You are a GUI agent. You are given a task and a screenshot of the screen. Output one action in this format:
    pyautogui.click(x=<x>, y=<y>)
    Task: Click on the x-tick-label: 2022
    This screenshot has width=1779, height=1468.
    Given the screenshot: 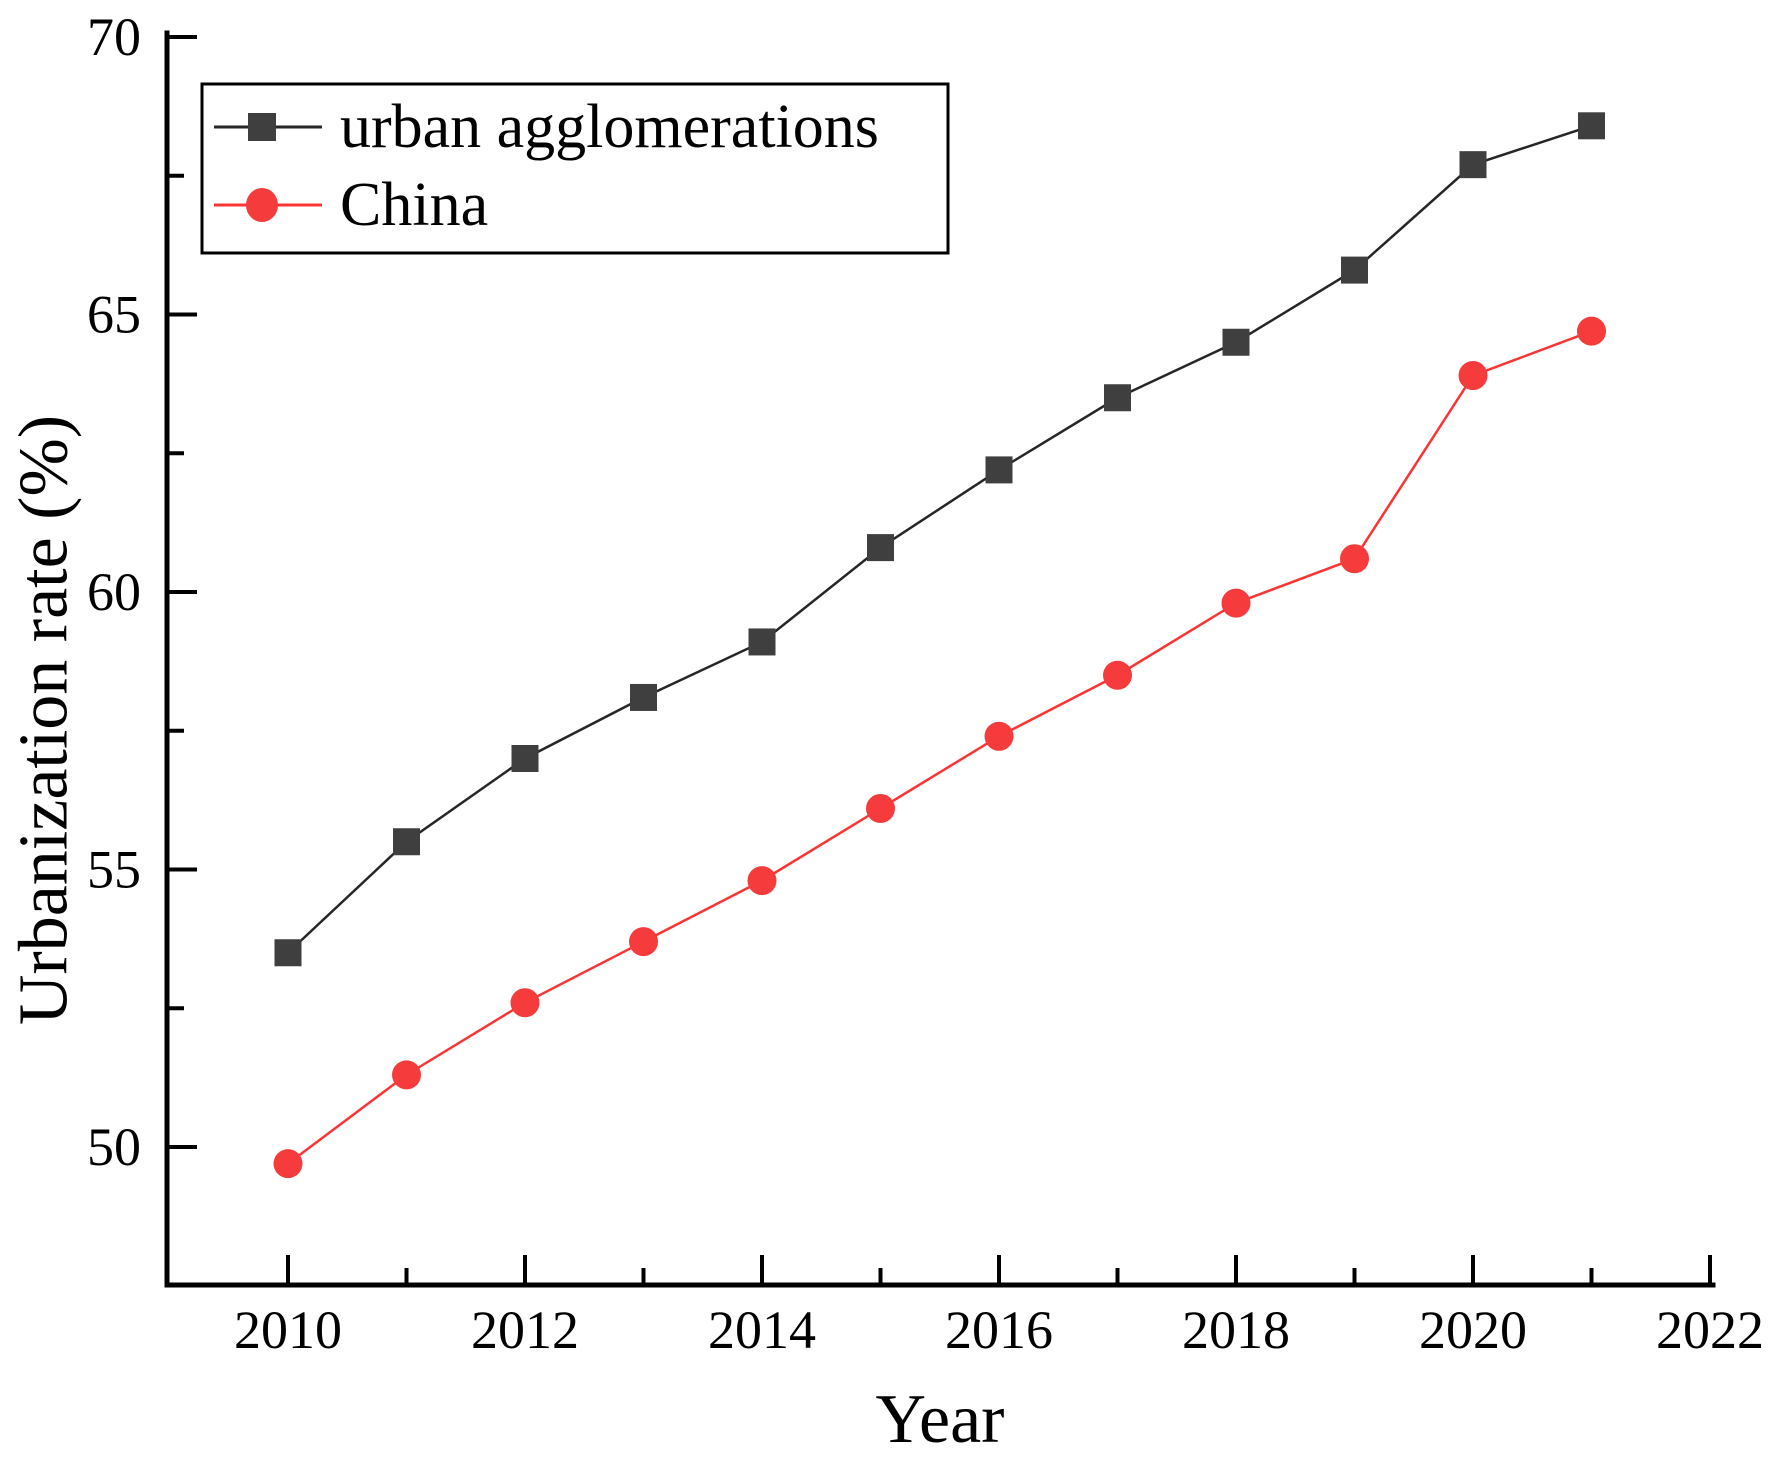 What is the action you would take?
    pyautogui.click(x=1710, y=1330)
    